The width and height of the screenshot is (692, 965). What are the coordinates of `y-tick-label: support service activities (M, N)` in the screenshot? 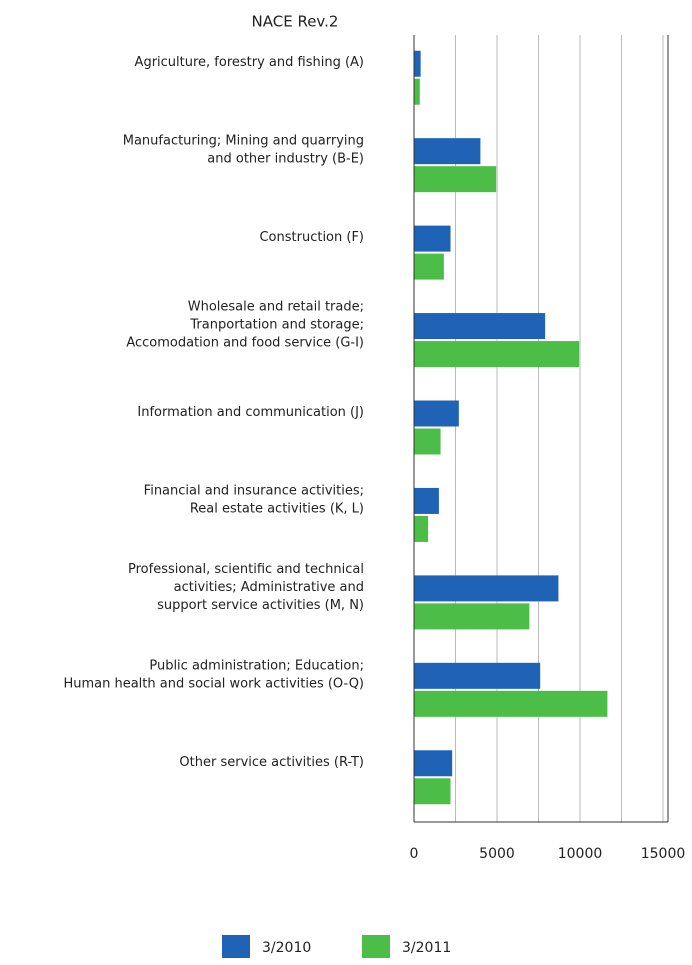 It's located at (260, 605).